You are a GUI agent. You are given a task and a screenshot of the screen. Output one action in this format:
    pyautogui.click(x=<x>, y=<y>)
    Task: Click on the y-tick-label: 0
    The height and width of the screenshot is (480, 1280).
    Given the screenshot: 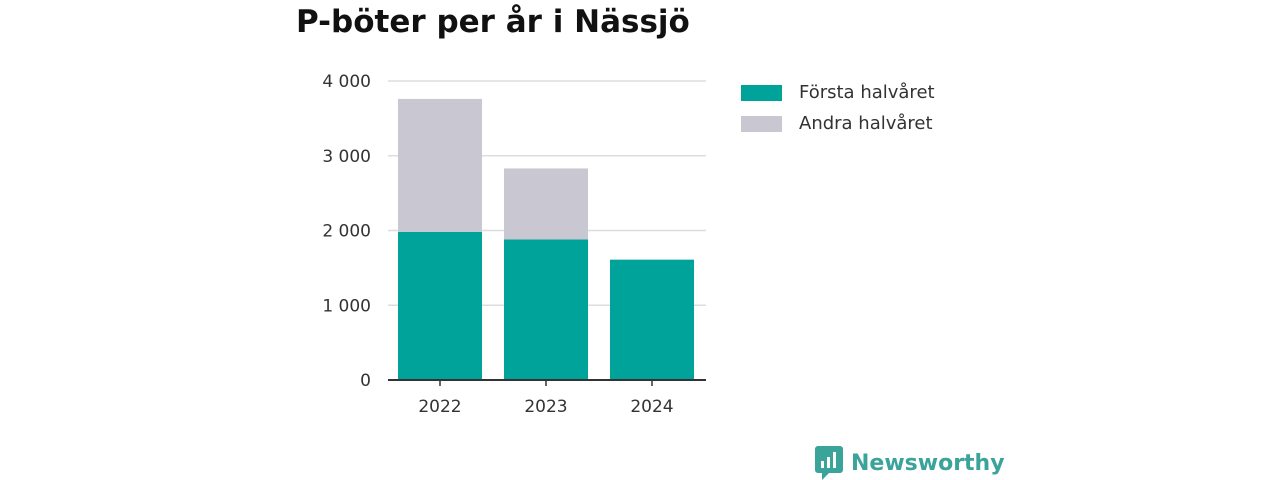 What is the action you would take?
    pyautogui.click(x=365, y=381)
    